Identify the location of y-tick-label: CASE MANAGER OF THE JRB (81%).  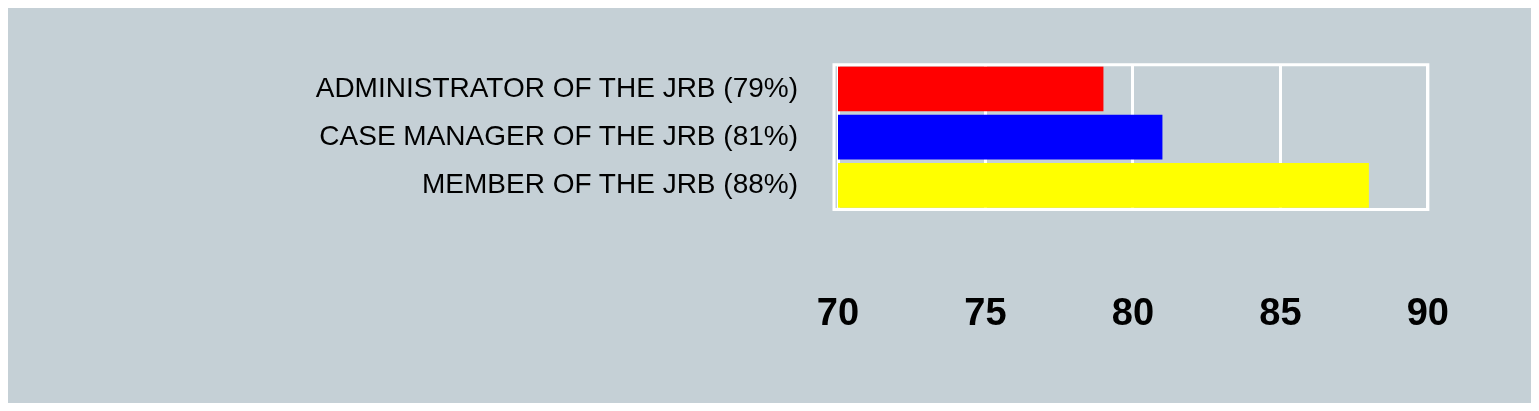
(558, 135).